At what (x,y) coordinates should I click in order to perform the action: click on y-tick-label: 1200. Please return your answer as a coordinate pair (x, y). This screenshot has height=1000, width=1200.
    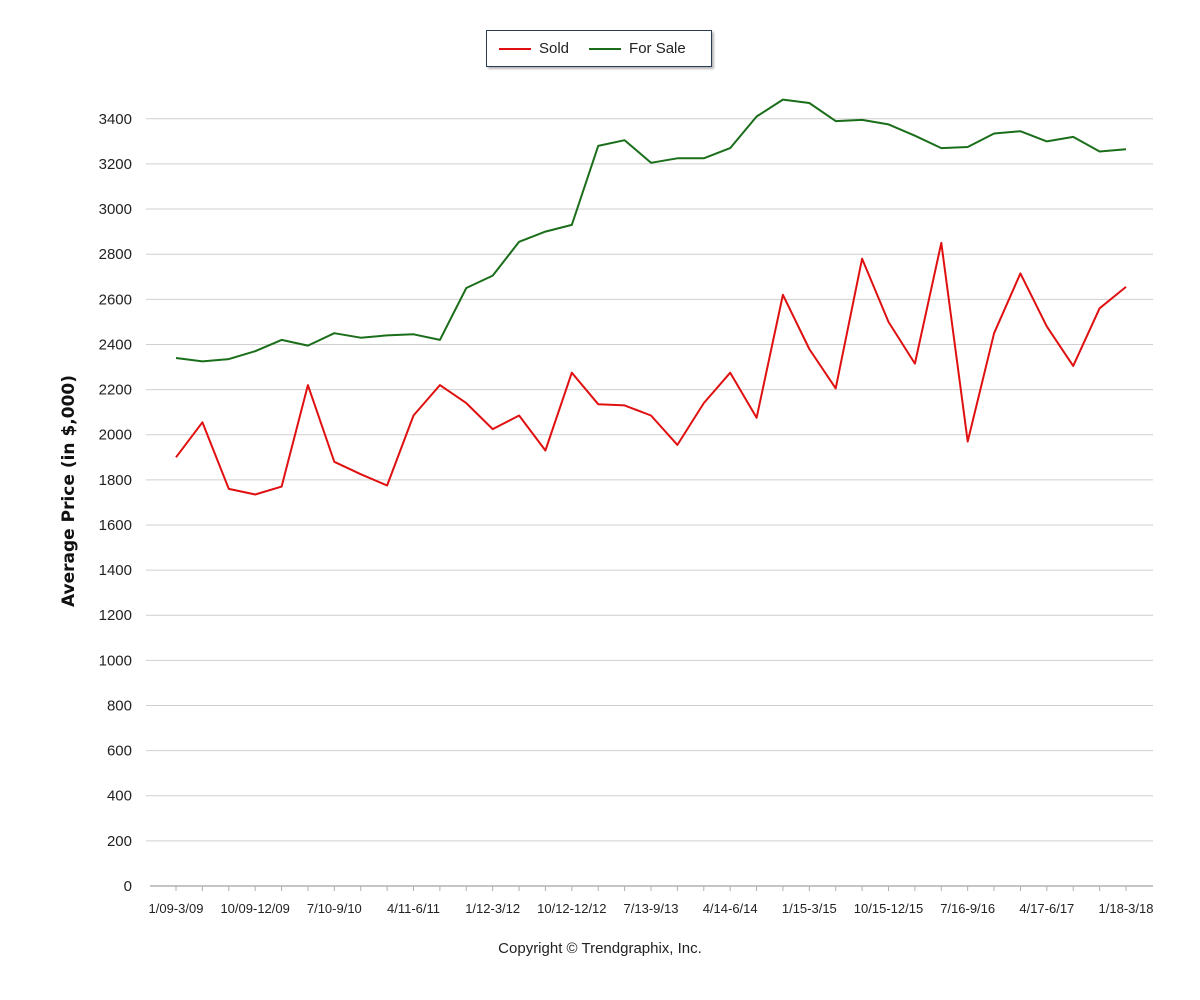
    Looking at the image, I should click on (115, 615).